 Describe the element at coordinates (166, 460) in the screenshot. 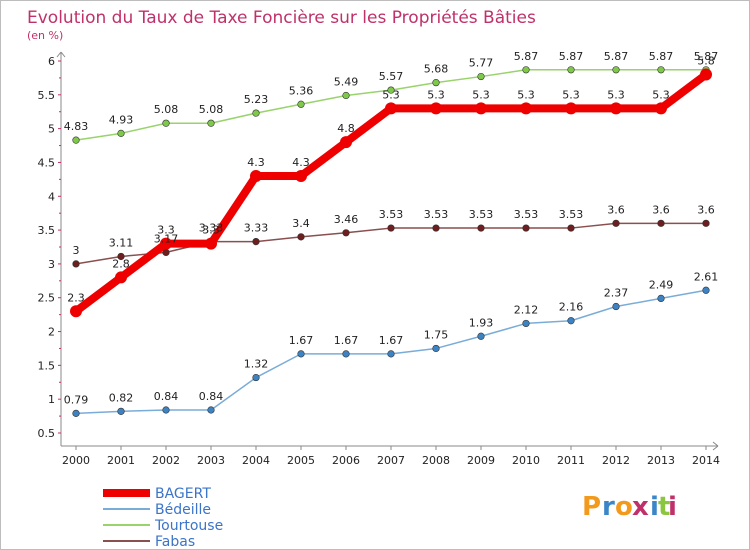

I see `x-tick-label: 2002` at that location.